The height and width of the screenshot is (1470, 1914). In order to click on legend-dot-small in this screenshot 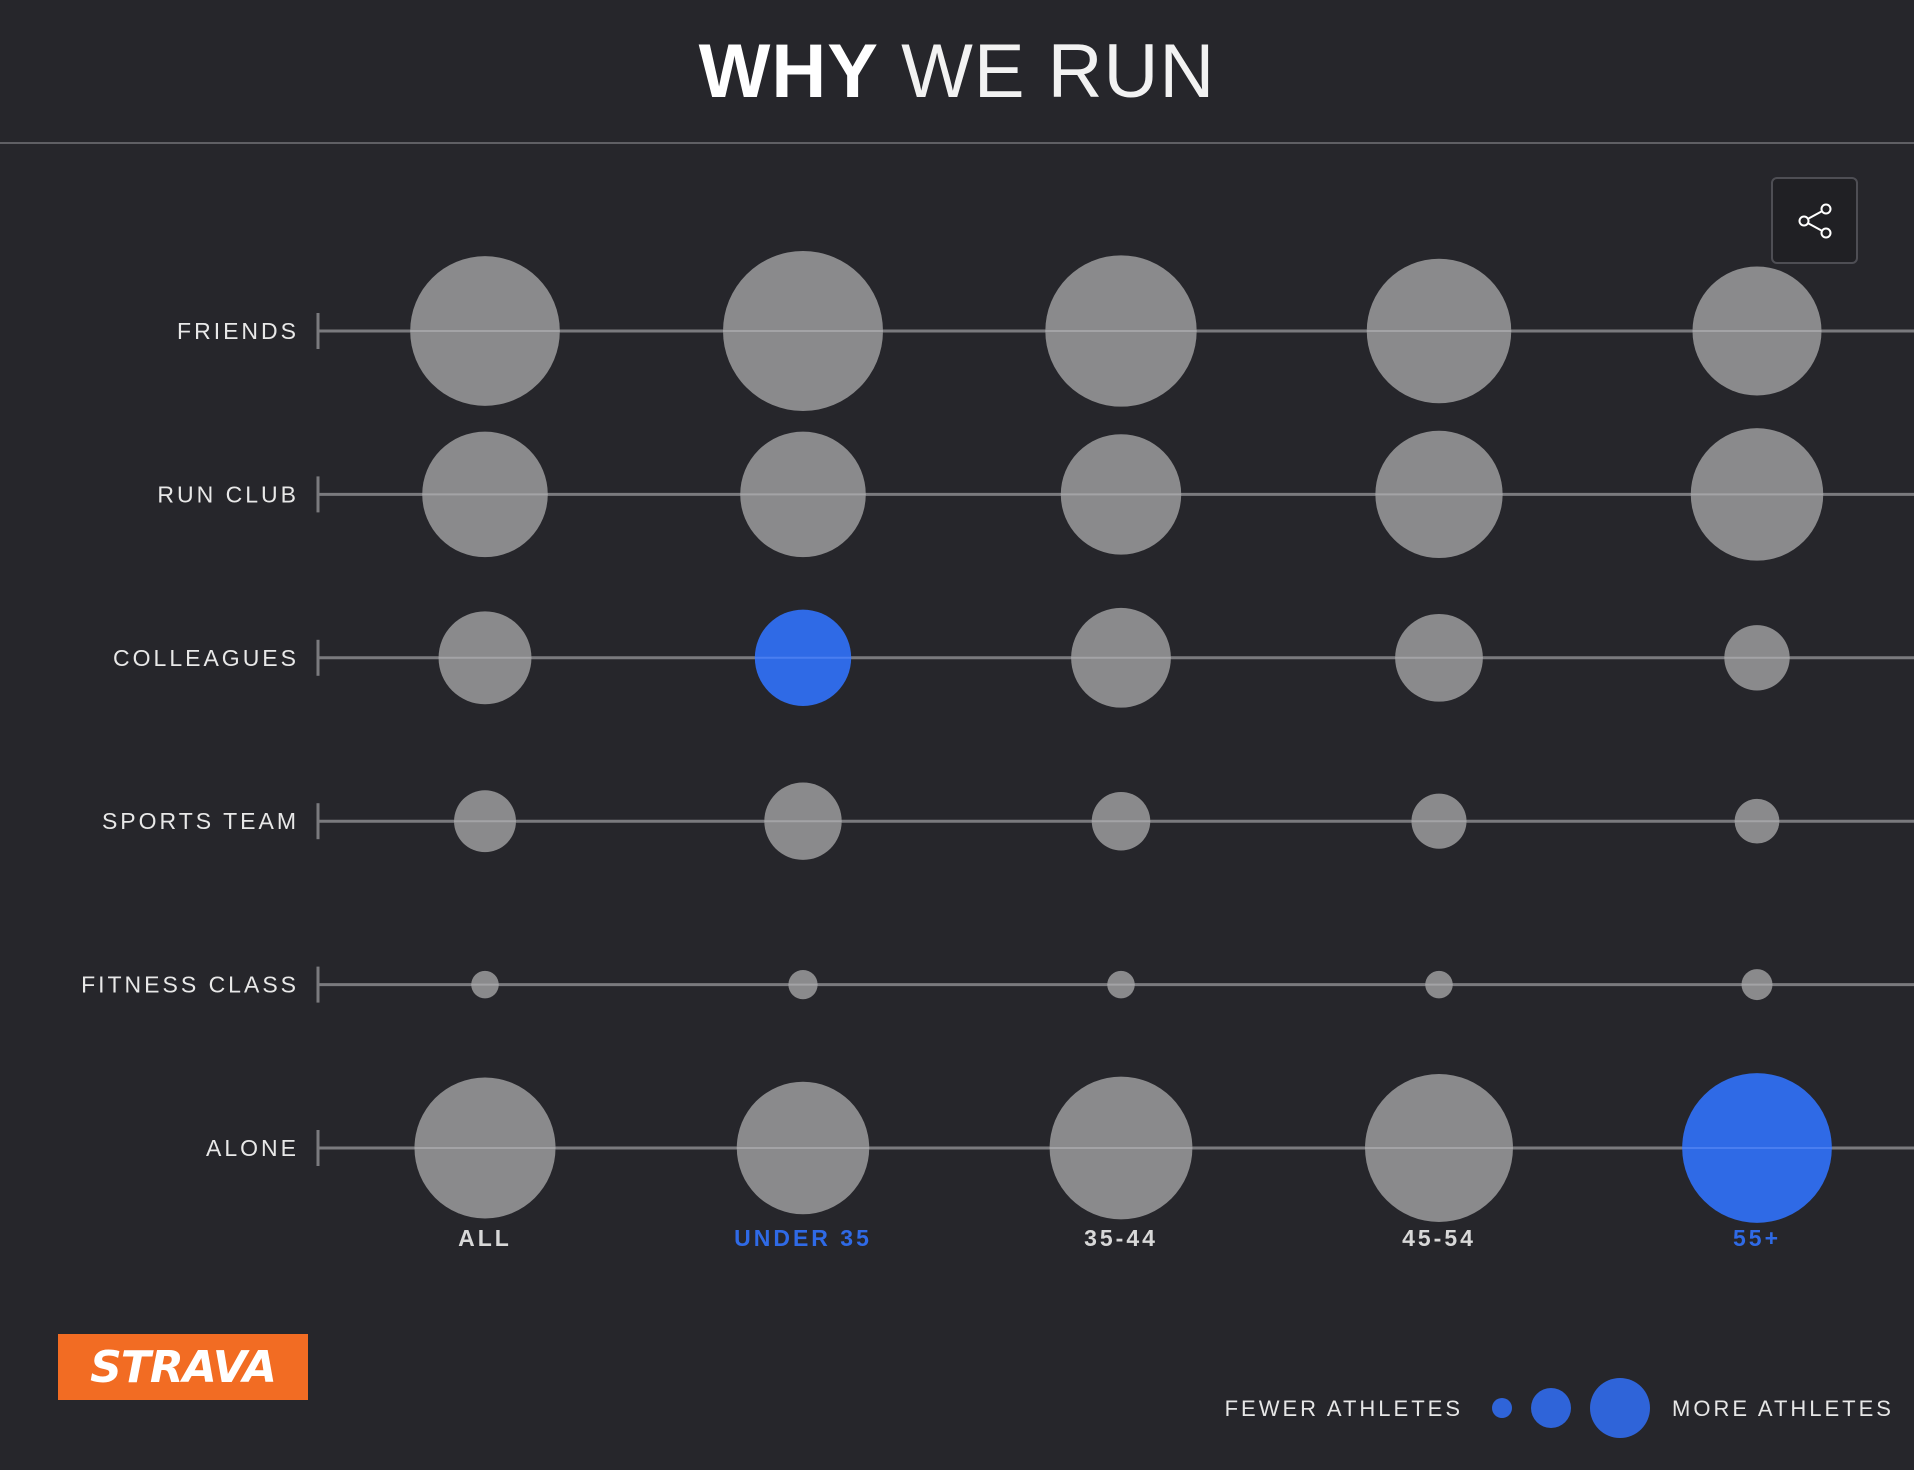, I will do `click(1502, 1408)`.